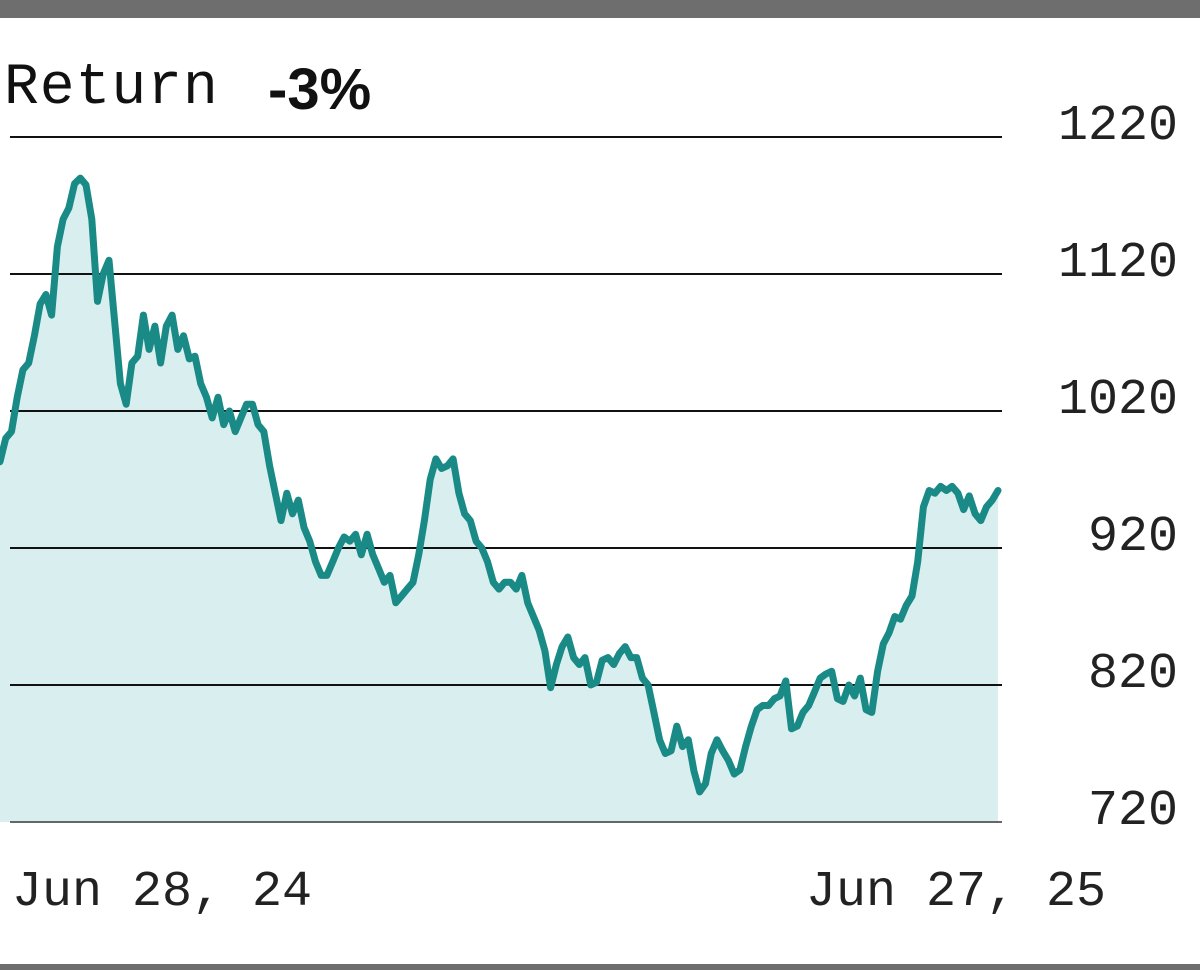  I want to click on y-tick-labels: 1220 1120 1020 920 820 720, so click(1118, 469).